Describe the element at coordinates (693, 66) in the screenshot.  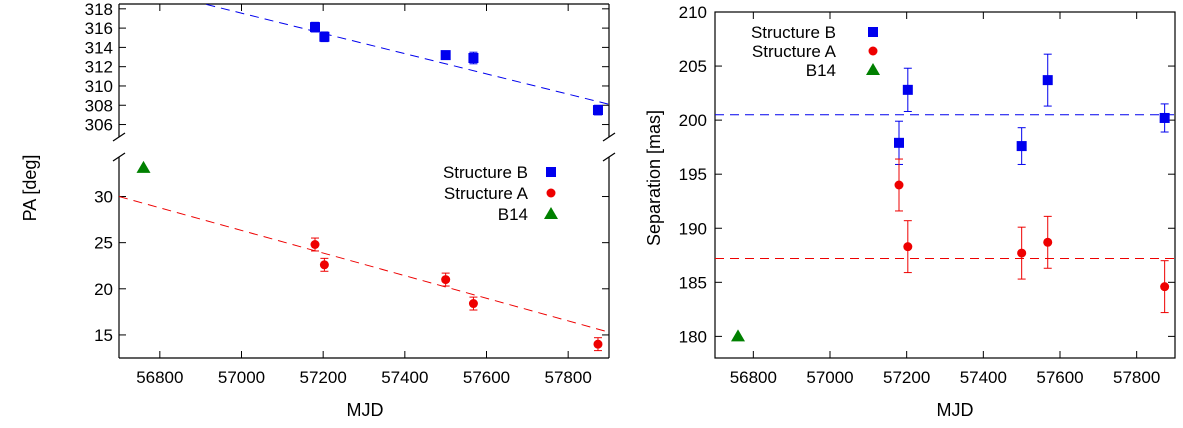
I see `separation-y-tick-label: 205` at that location.